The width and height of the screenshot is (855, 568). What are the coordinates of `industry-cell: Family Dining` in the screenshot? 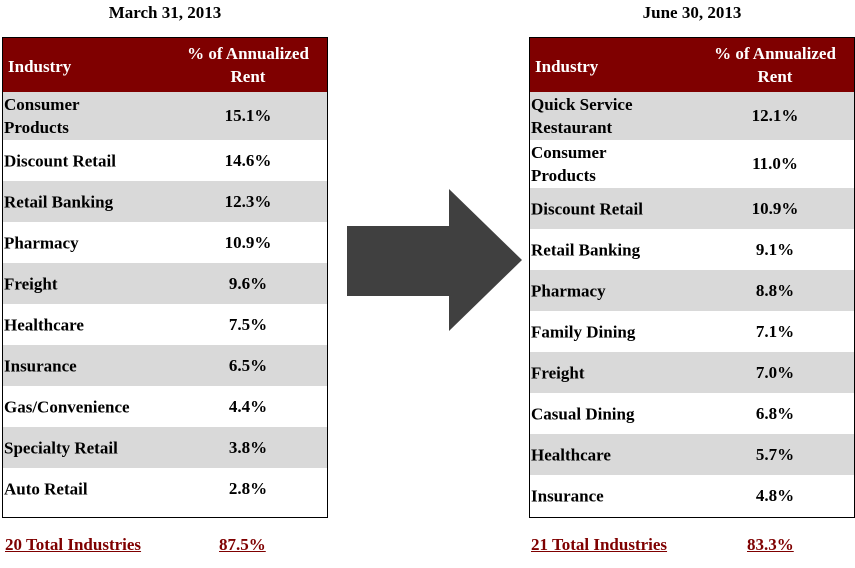 It's located at (583, 331).